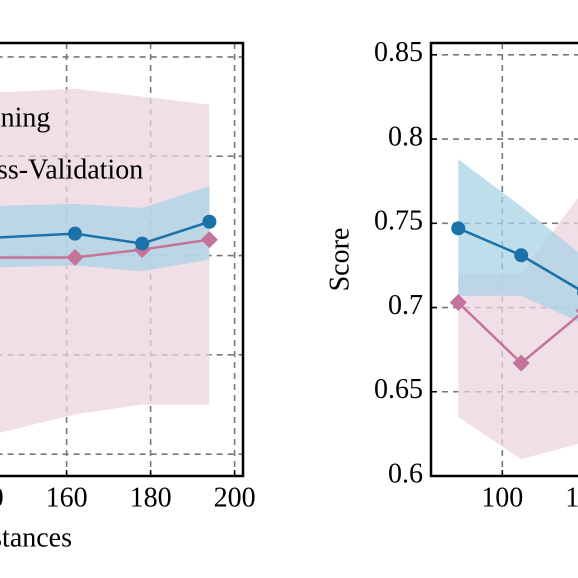 The height and width of the screenshot is (578, 578). I want to click on legend-label: Cross-Validation, so click(71, 169).